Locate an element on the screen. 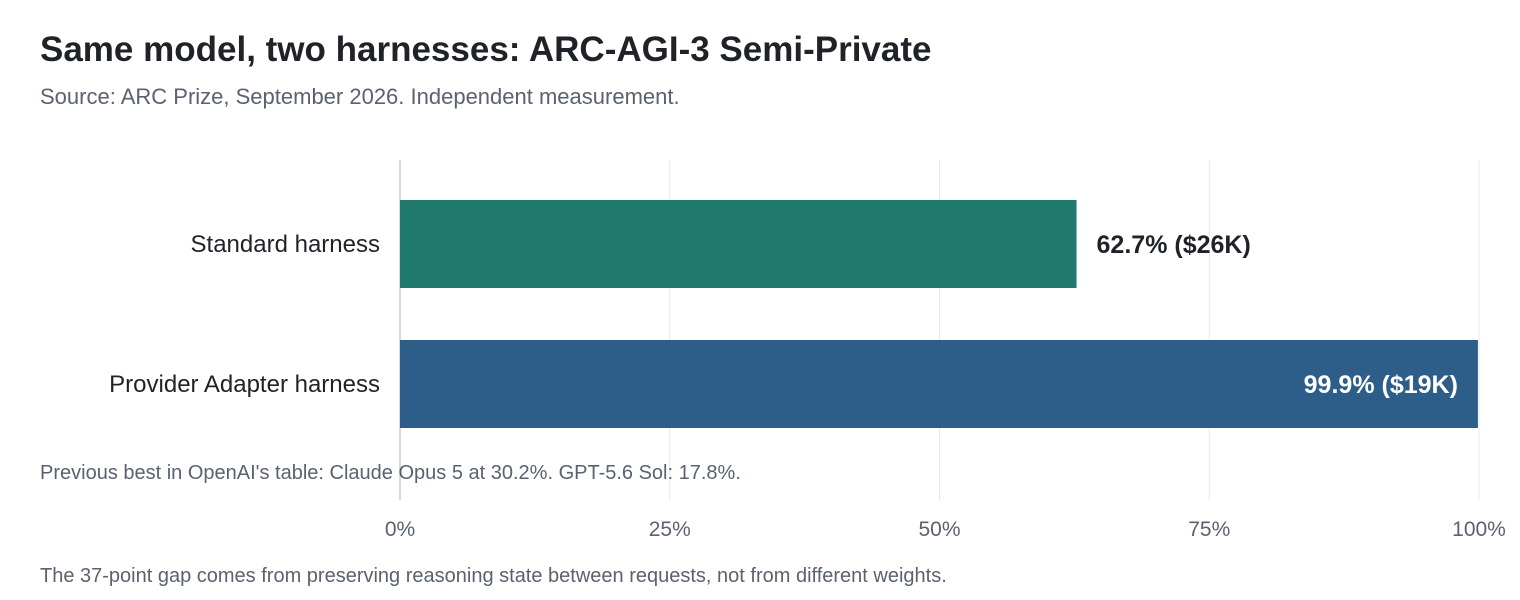  data-label: 62.7% ($26K) is located at coordinates (1174, 245).